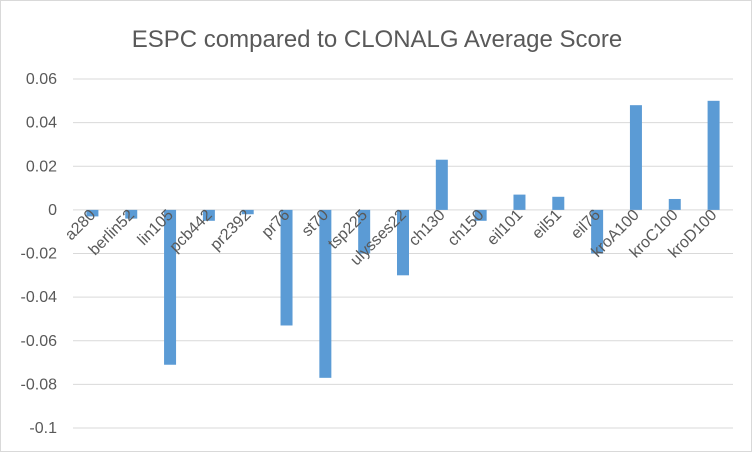  What do you see at coordinates (427, 228) in the screenshot?
I see `x-category-label: ch130` at bounding box center [427, 228].